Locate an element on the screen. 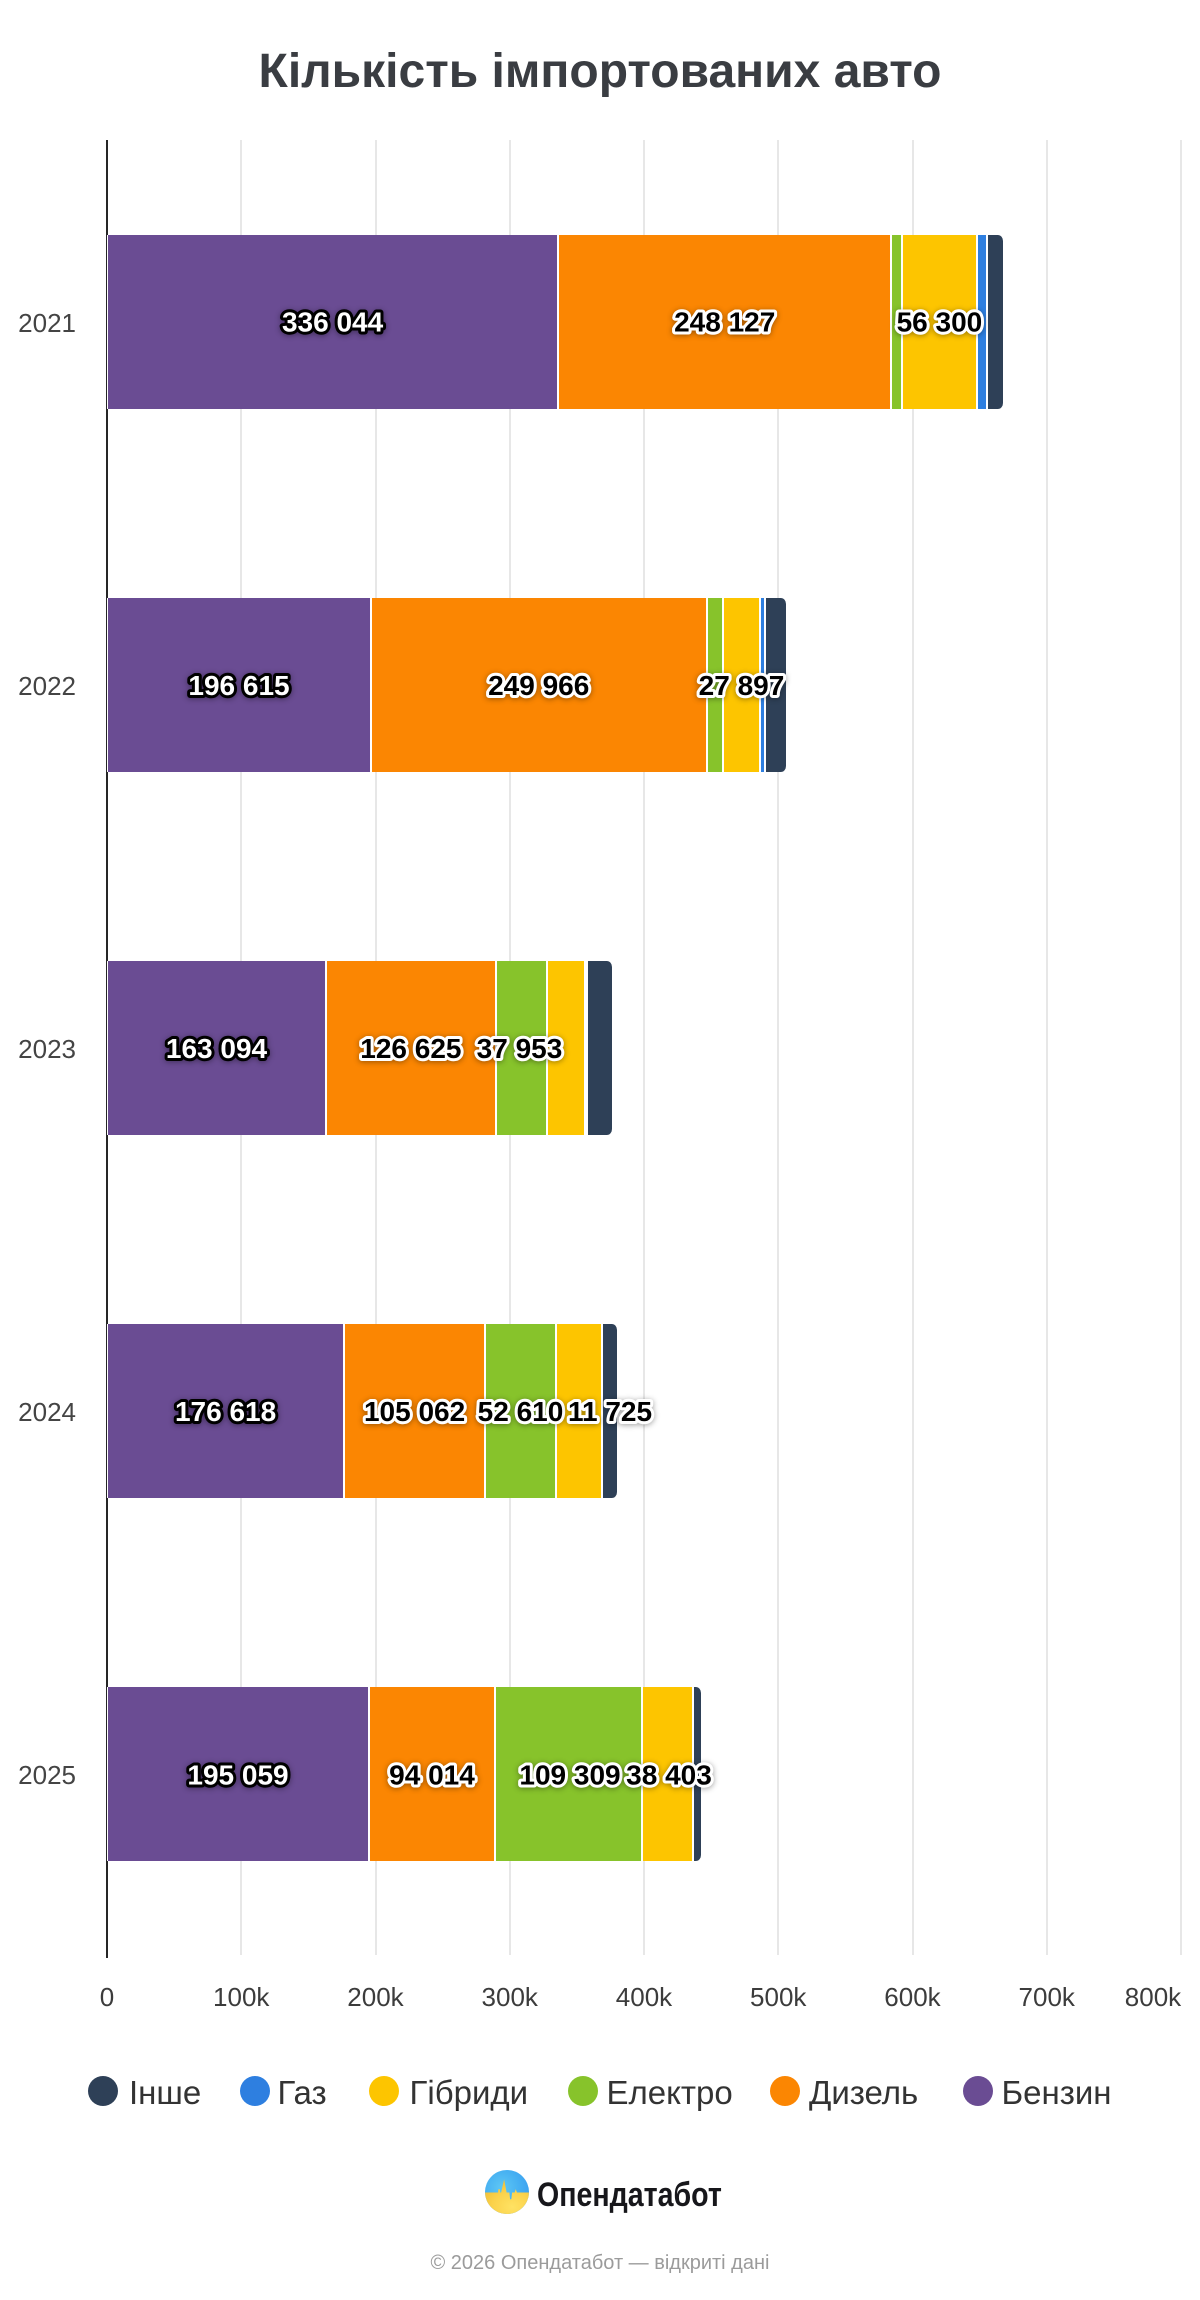 The image size is (1200, 2300). svg-text: 109 309 is located at coordinates (569, 1774).